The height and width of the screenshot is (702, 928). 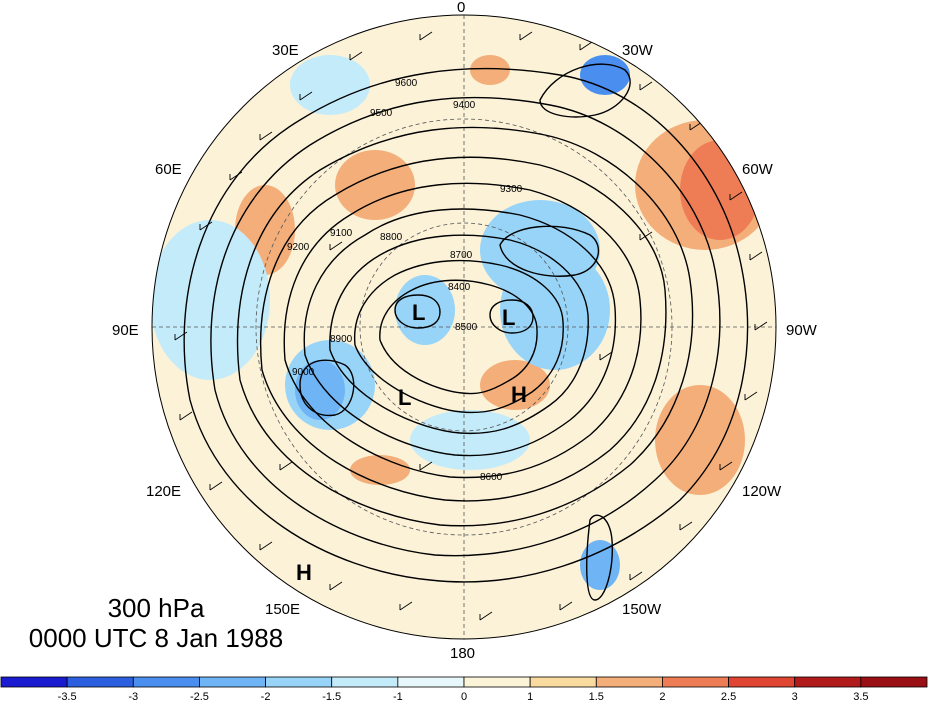 What do you see at coordinates (398, 696) in the screenshot?
I see `colorbar-tick-label: -1` at bounding box center [398, 696].